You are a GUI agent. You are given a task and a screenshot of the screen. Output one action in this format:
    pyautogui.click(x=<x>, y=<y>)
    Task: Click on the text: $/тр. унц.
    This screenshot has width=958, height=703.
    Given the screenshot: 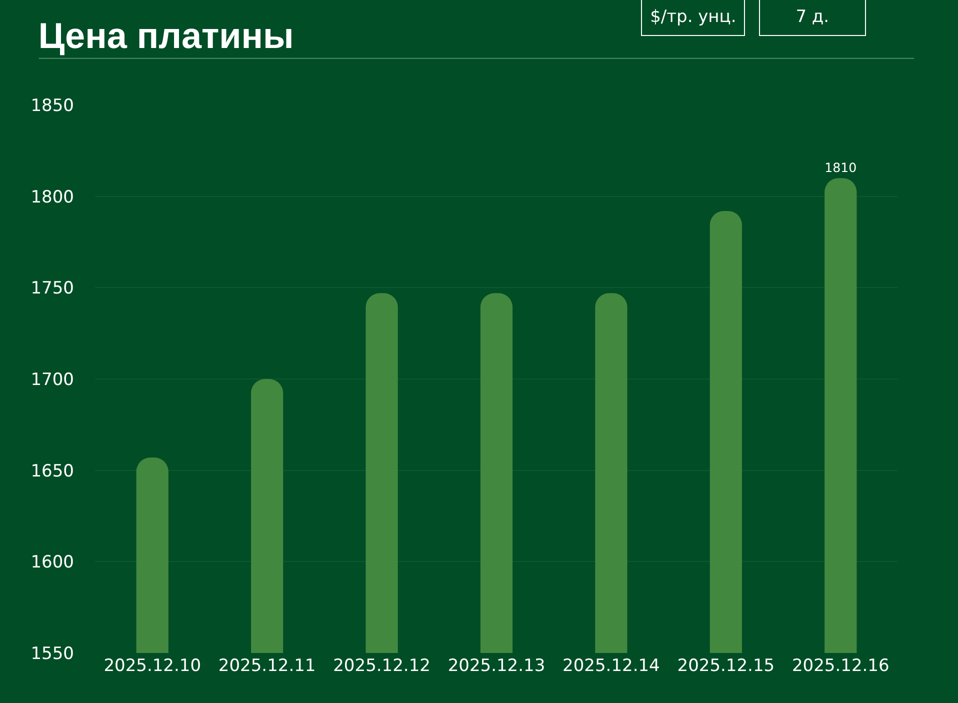 What is the action you would take?
    pyautogui.click(x=693, y=17)
    